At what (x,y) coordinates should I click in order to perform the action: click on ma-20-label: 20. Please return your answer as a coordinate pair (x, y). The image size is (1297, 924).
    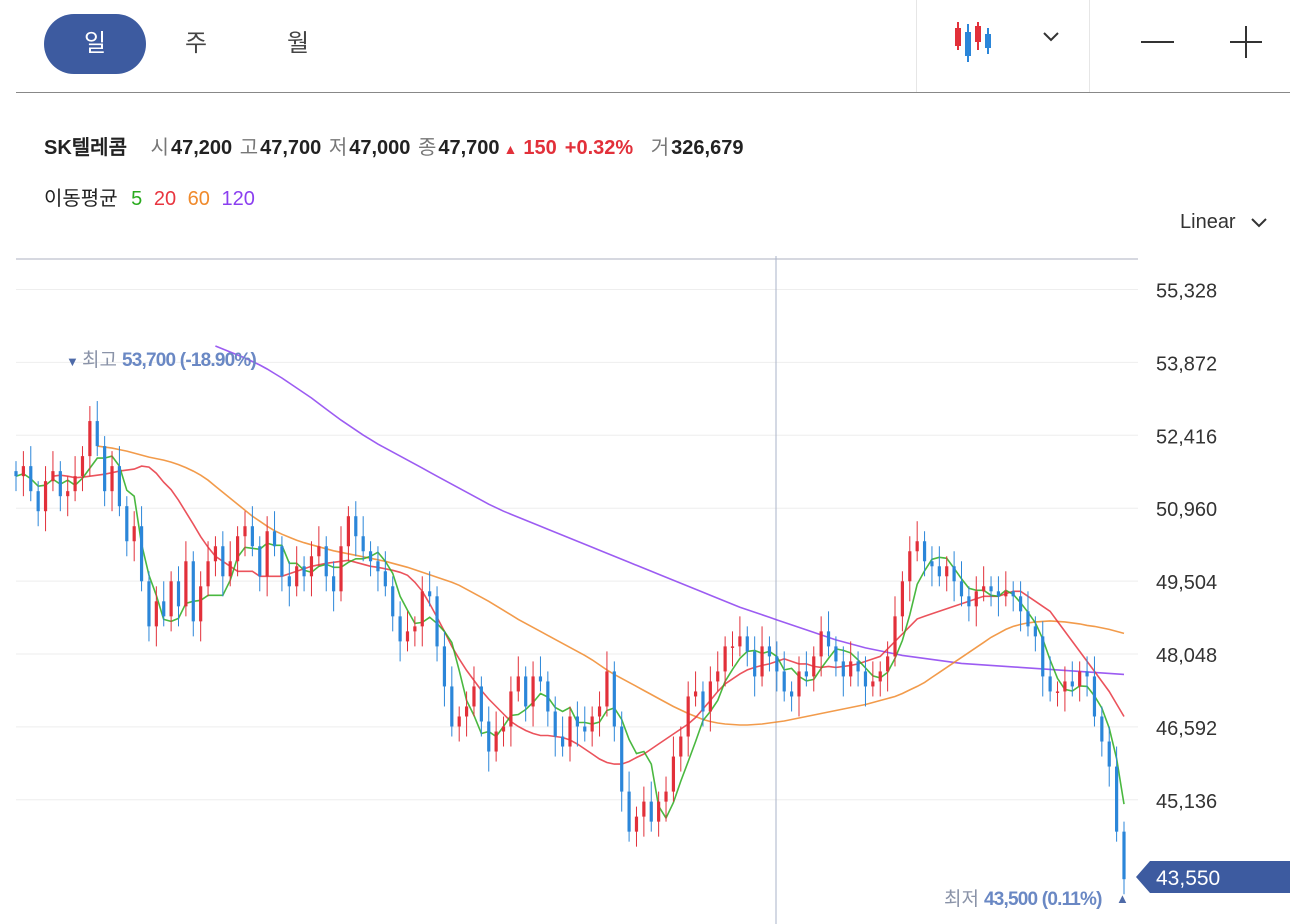
    Looking at the image, I should click on (165, 199).